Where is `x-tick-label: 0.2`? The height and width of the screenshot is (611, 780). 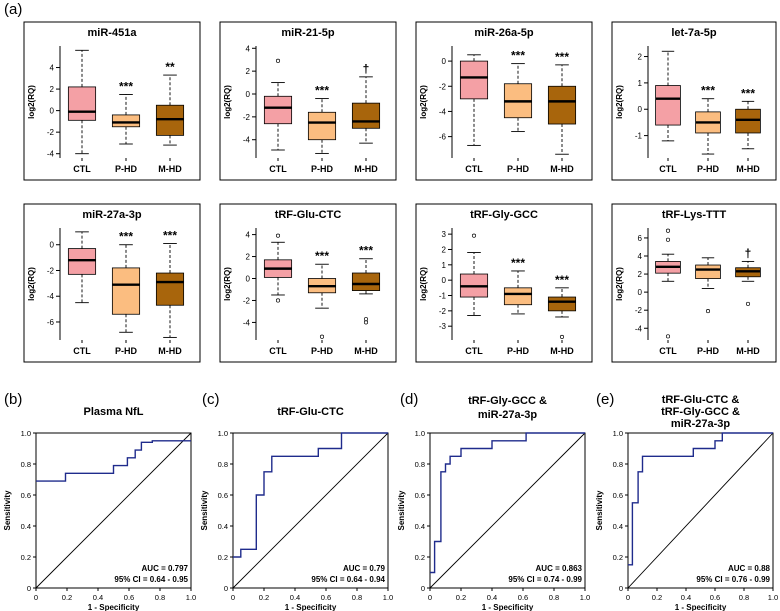 x-tick-label: 0.2 is located at coordinates (264, 597).